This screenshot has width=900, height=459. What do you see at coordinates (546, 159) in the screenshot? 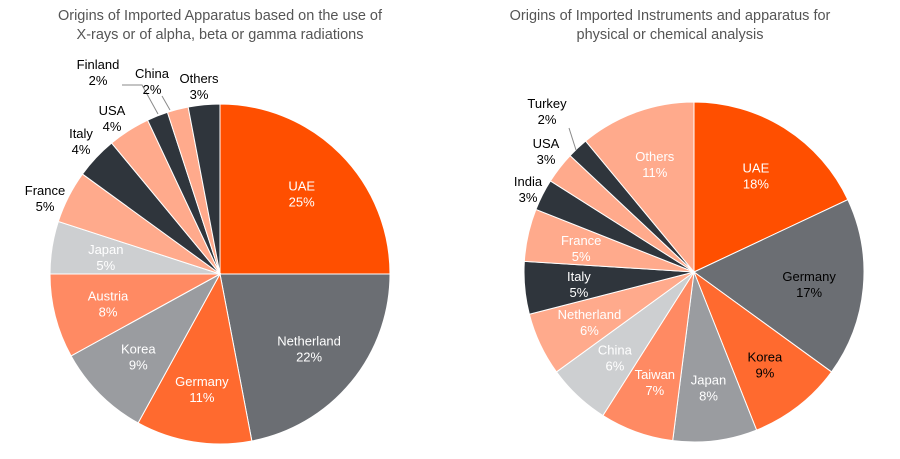
I see `slice-value-usa: 3%` at bounding box center [546, 159].